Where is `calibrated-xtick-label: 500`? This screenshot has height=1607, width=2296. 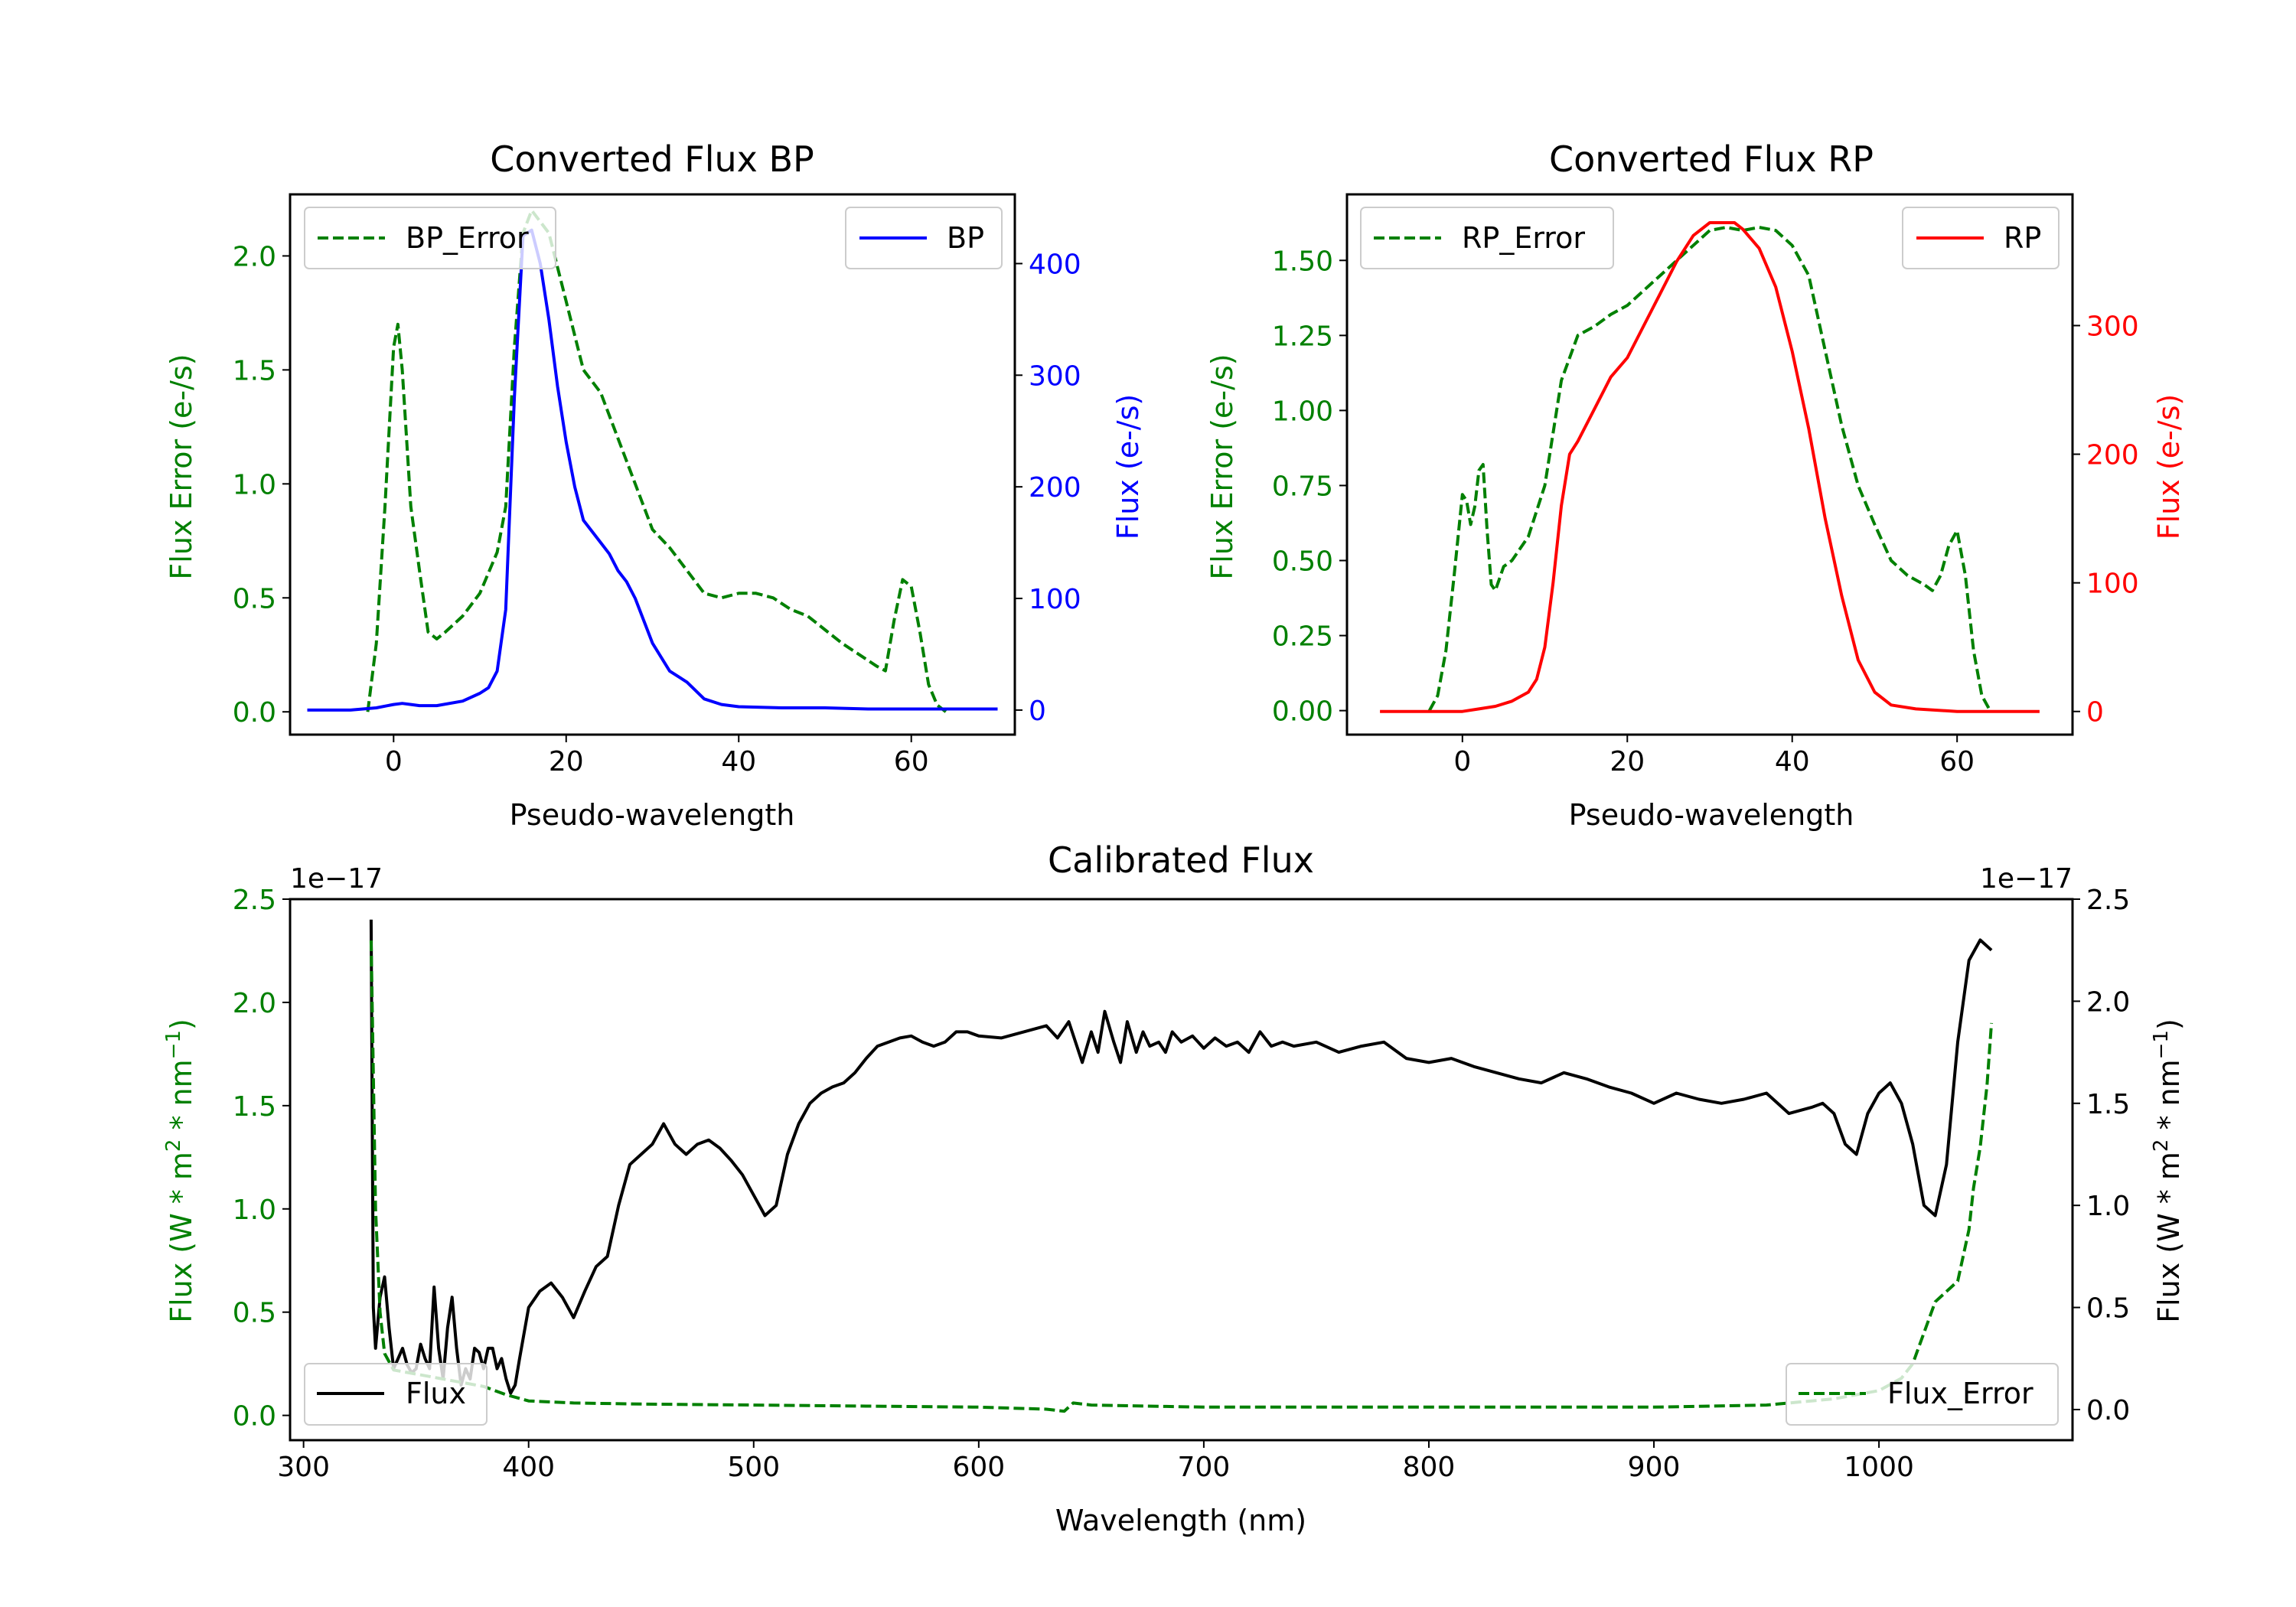
calibrated-xtick-label: 500 is located at coordinates (753, 1467).